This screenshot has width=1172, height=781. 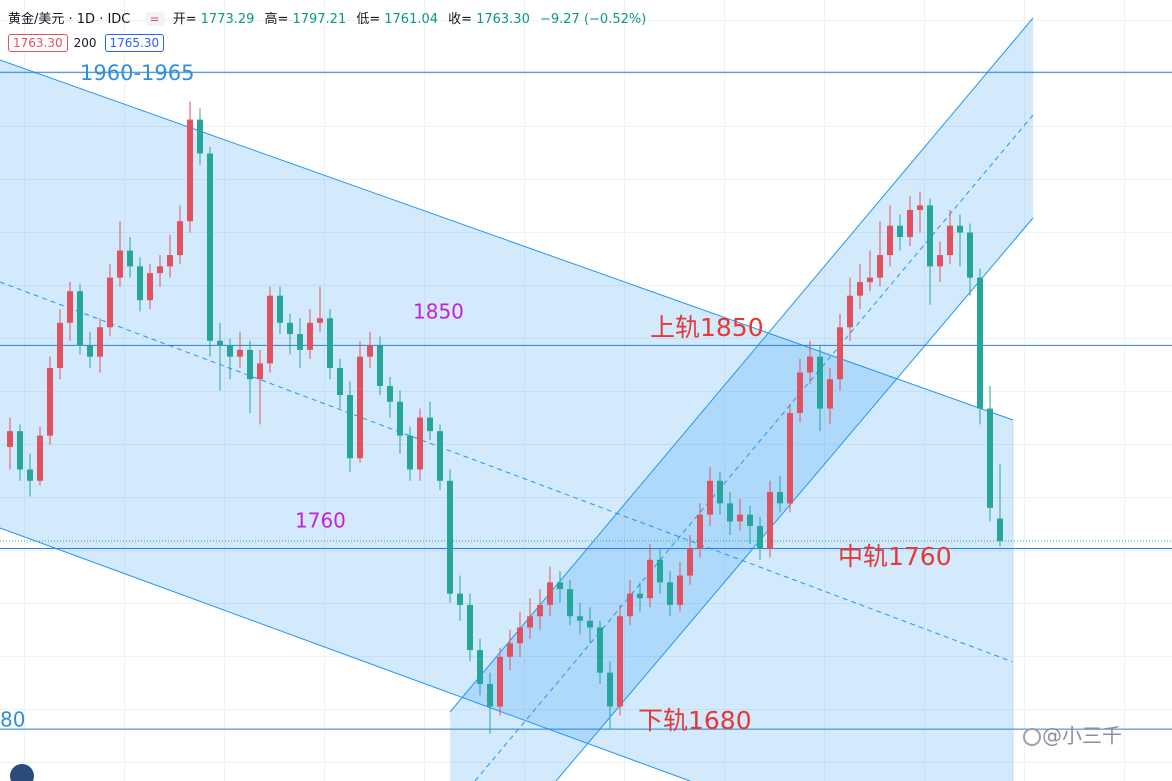 What do you see at coordinates (276, 19) in the screenshot?
I see `ohlc-key: 高=` at bounding box center [276, 19].